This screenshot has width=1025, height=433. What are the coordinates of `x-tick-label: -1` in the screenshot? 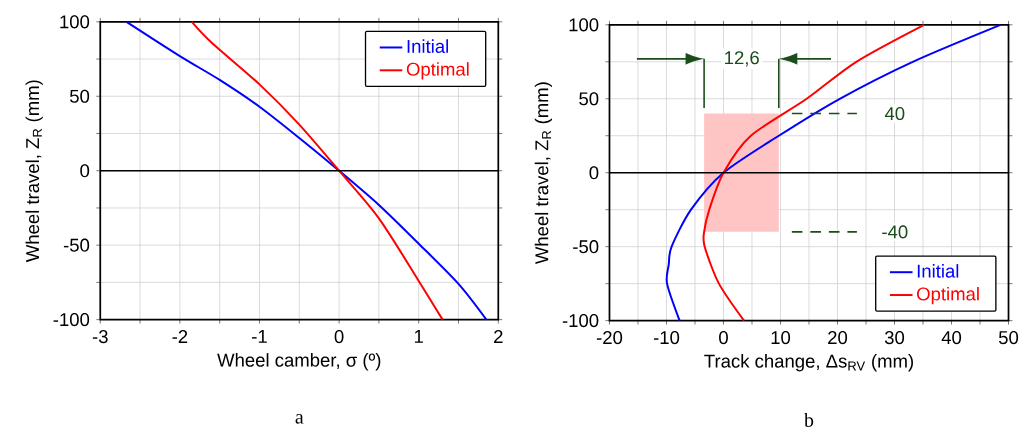 It's located at (259, 336).